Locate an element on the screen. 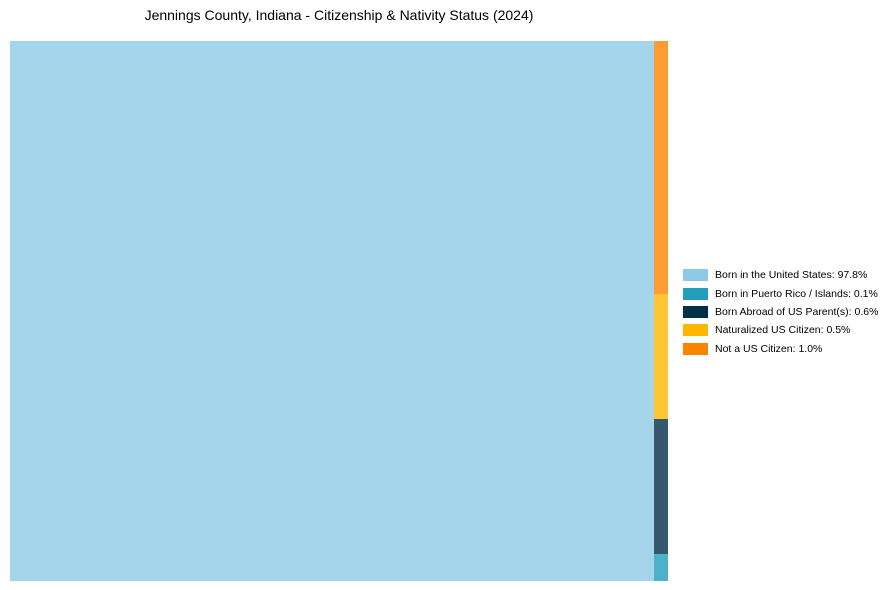 This screenshot has width=889, height=590. treemap-strip-segment-born-abroad-of-us-parent-s is located at coordinates (660, 486).